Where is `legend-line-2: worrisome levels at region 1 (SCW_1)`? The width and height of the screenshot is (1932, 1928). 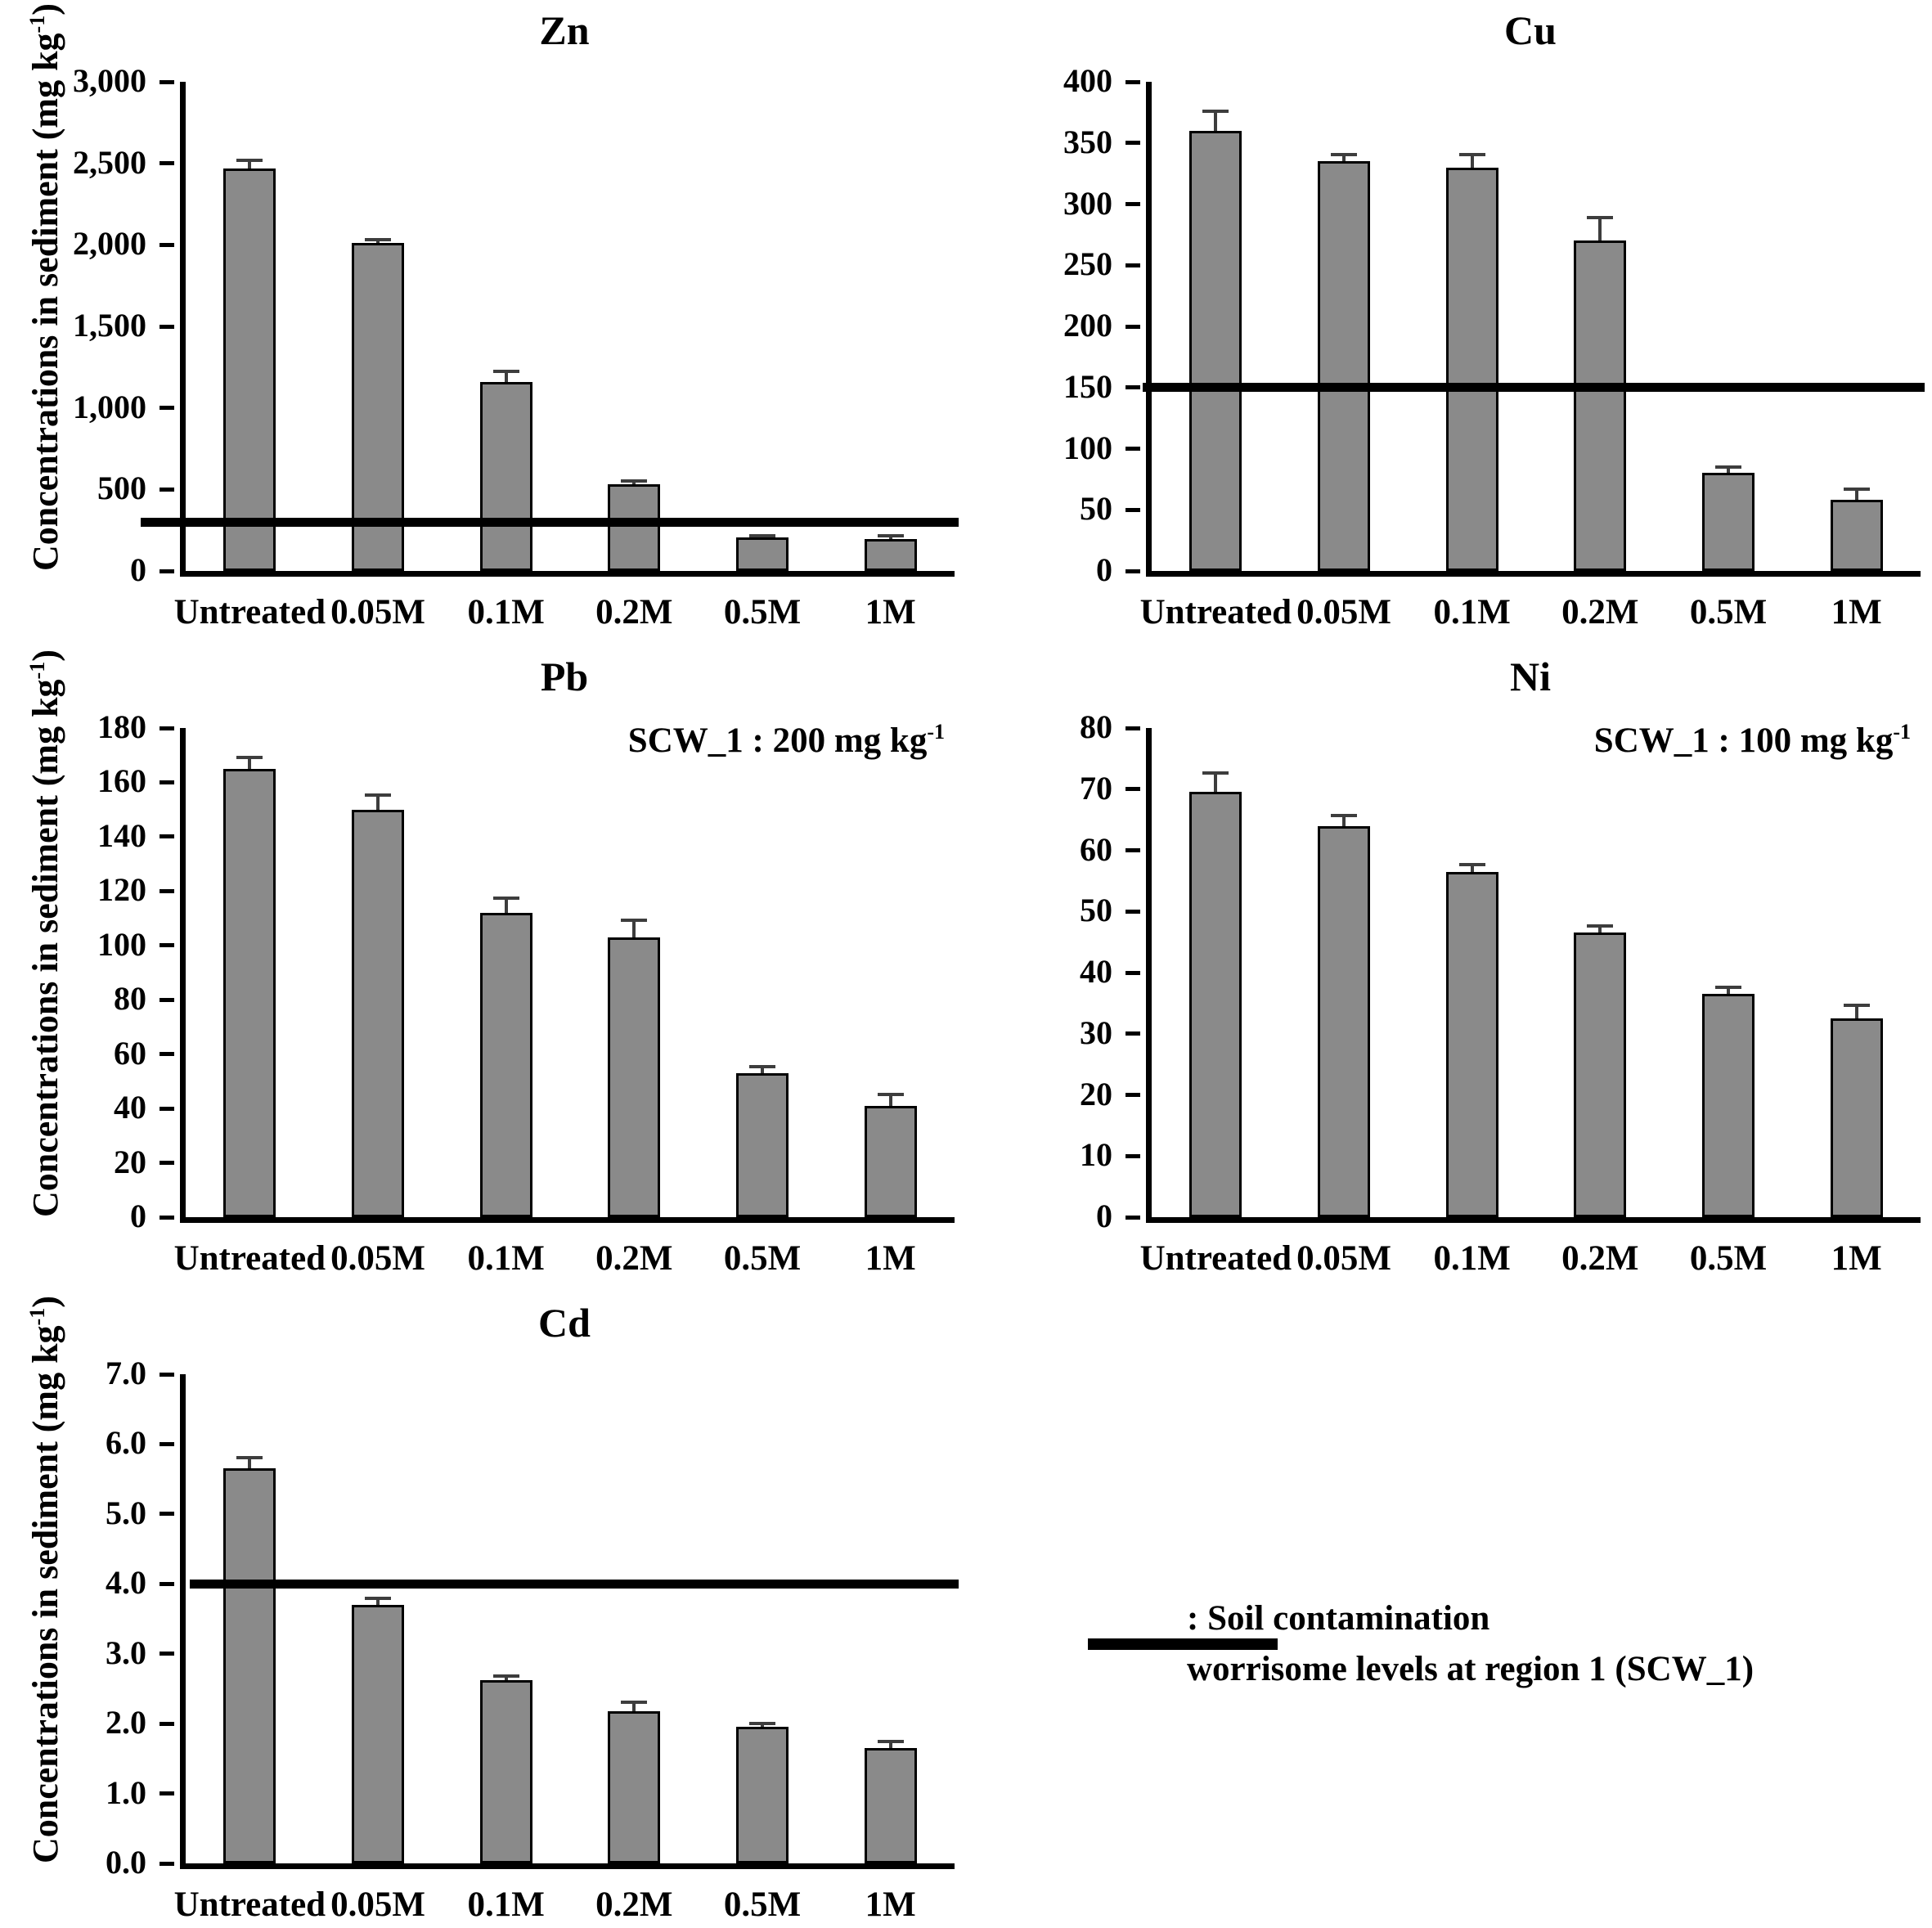 legend-line-2: worrisome levels at region 1 (SCW_1) is located at coordinates (1471, 1669).